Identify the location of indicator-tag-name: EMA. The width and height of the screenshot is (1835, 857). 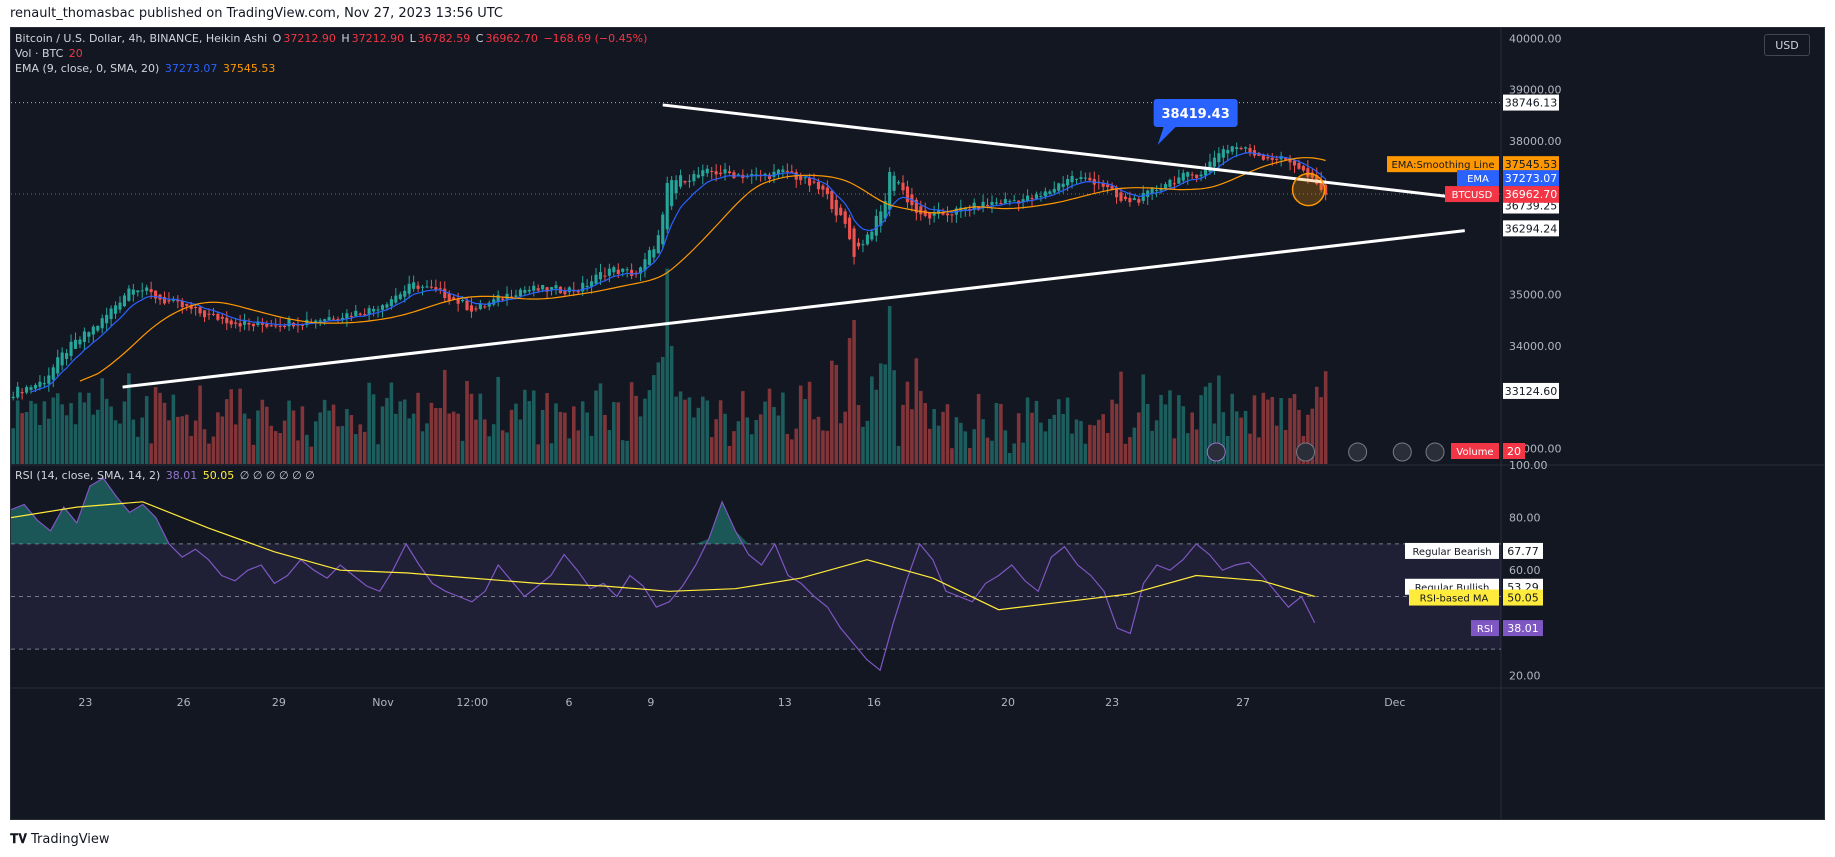
(1478, 179).